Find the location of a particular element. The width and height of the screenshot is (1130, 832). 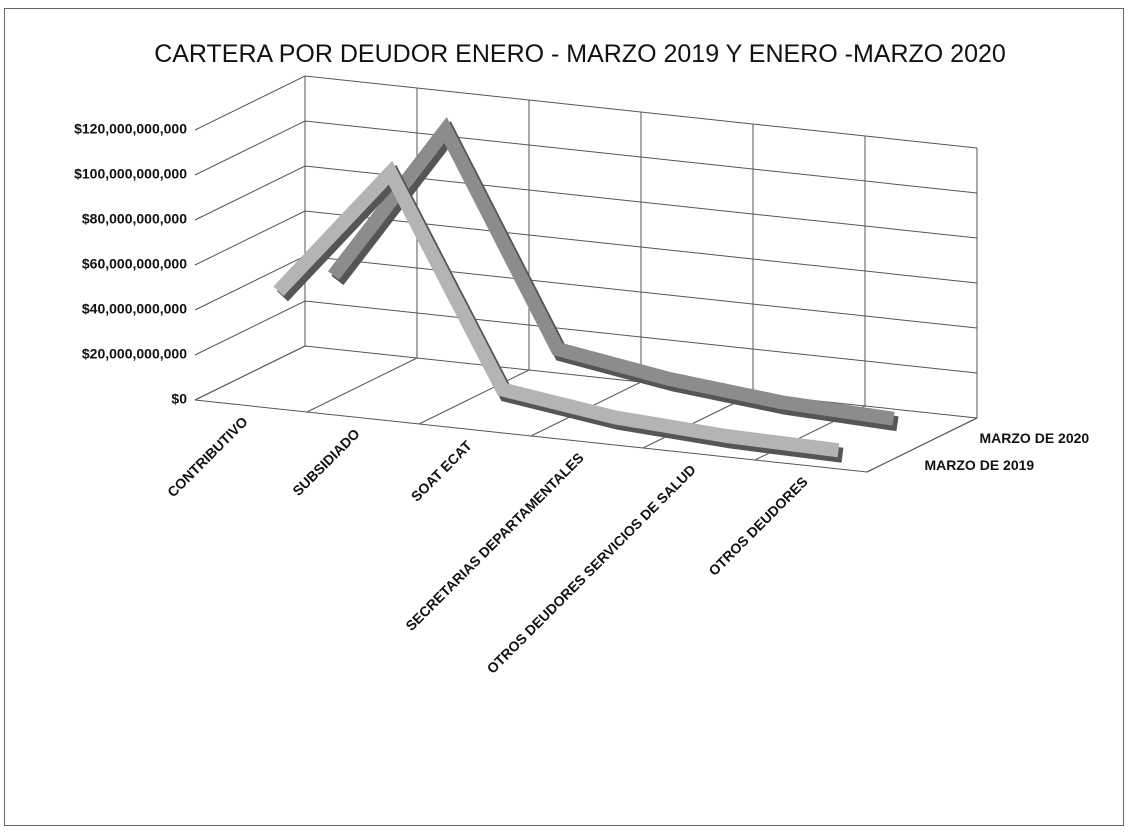

y-tick-label: $100,000,000,000 is located at coordinates (130, 174).